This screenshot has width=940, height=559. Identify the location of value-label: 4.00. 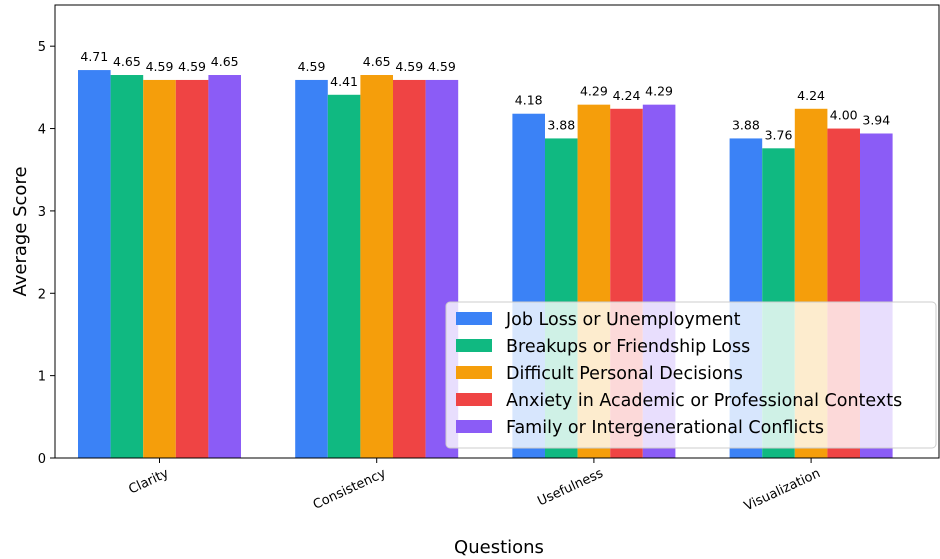
(844, 115).